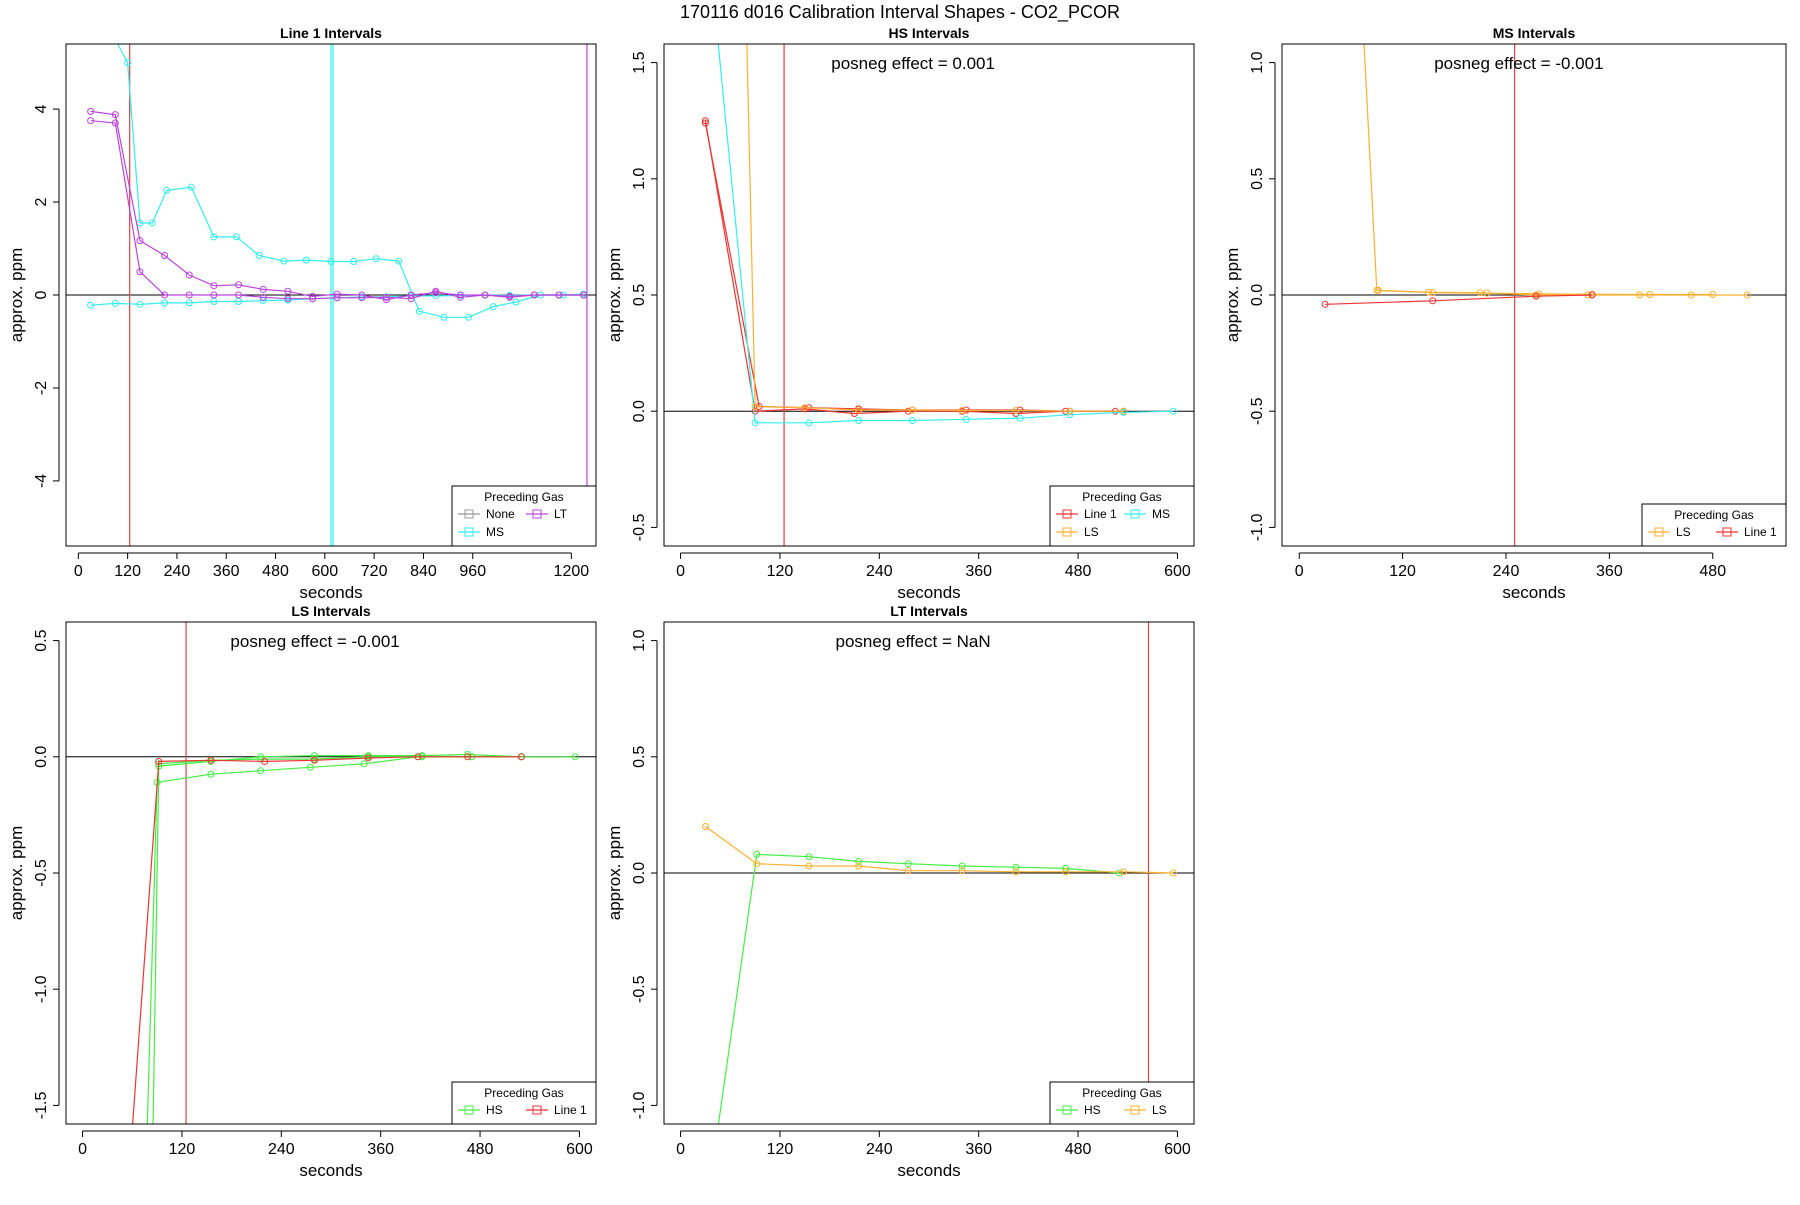 The image size is (1800, 1205). What do you see at coordinates (918, 988) in the screenshot?
I see `series-line-hs` at bounding box center [918, 988].